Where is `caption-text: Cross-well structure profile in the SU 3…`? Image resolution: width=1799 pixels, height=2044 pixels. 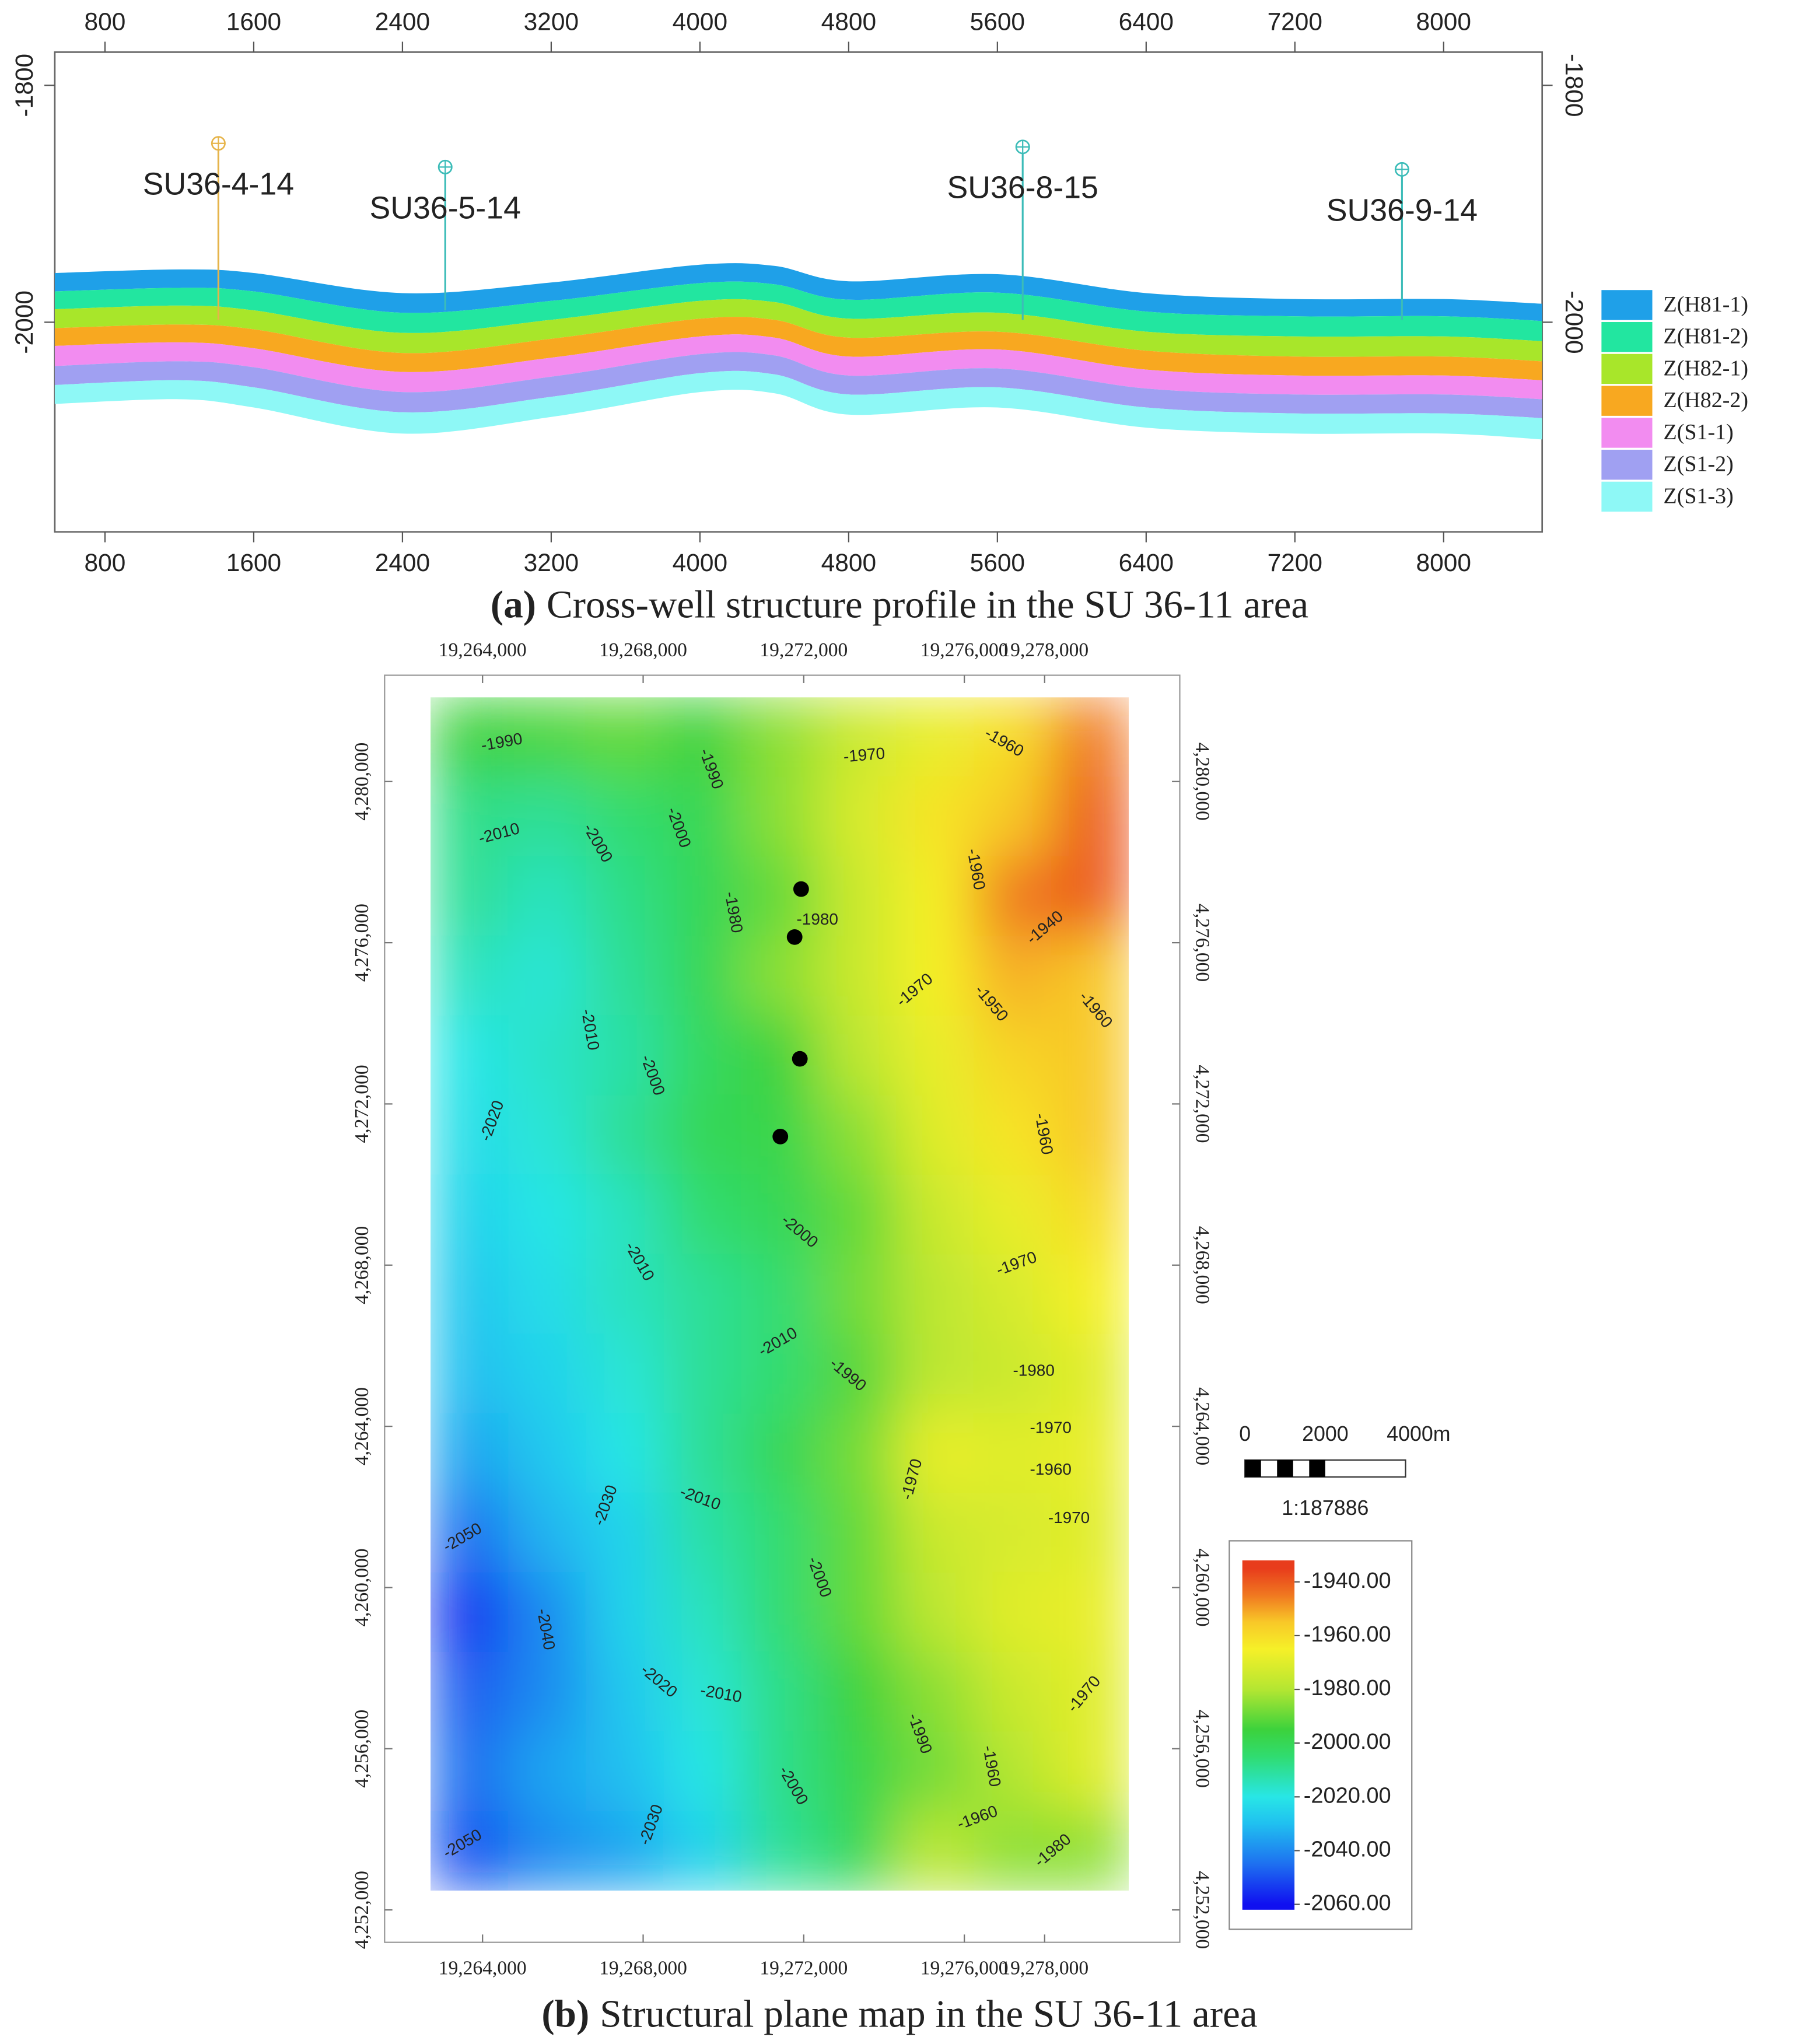
caption-text: Cross-well structure profile in the SU 3… is located at coordinates (928, 604).